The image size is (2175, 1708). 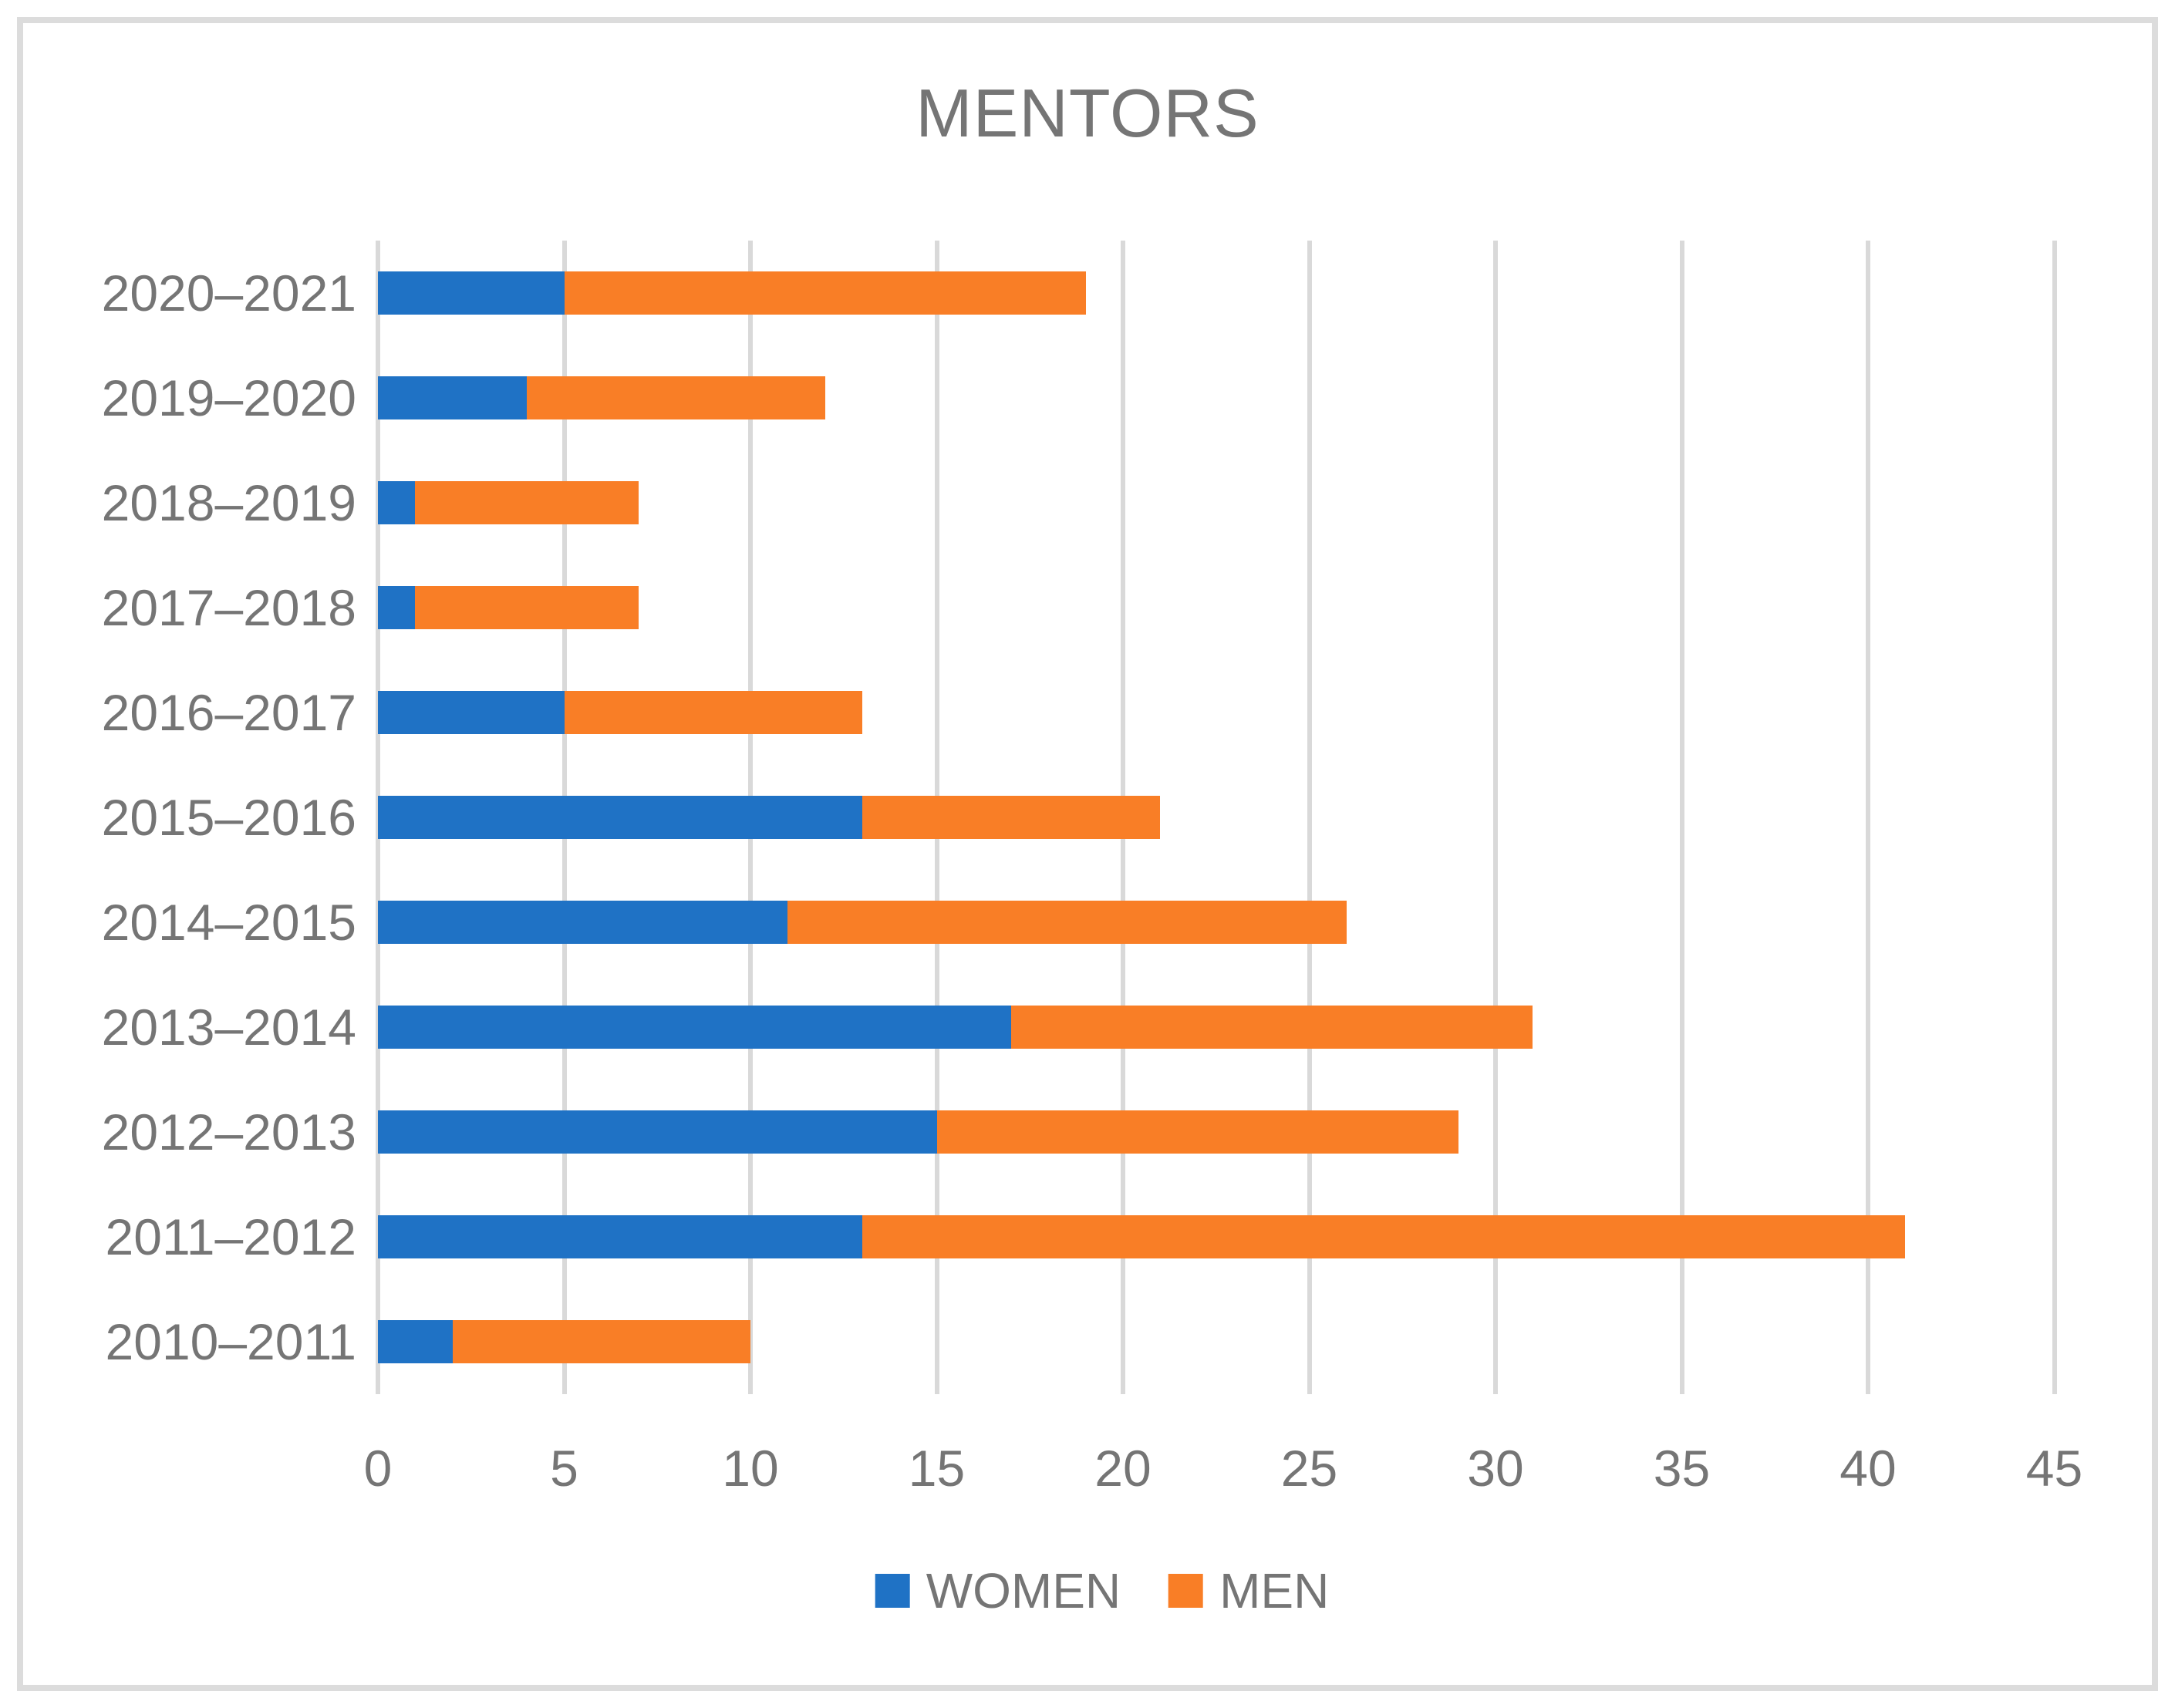 What do you see at coordinates (695, 1028) in the screenshot?
I see `bar-segment-women-2013-2014` at bounding box center [695, 1028].